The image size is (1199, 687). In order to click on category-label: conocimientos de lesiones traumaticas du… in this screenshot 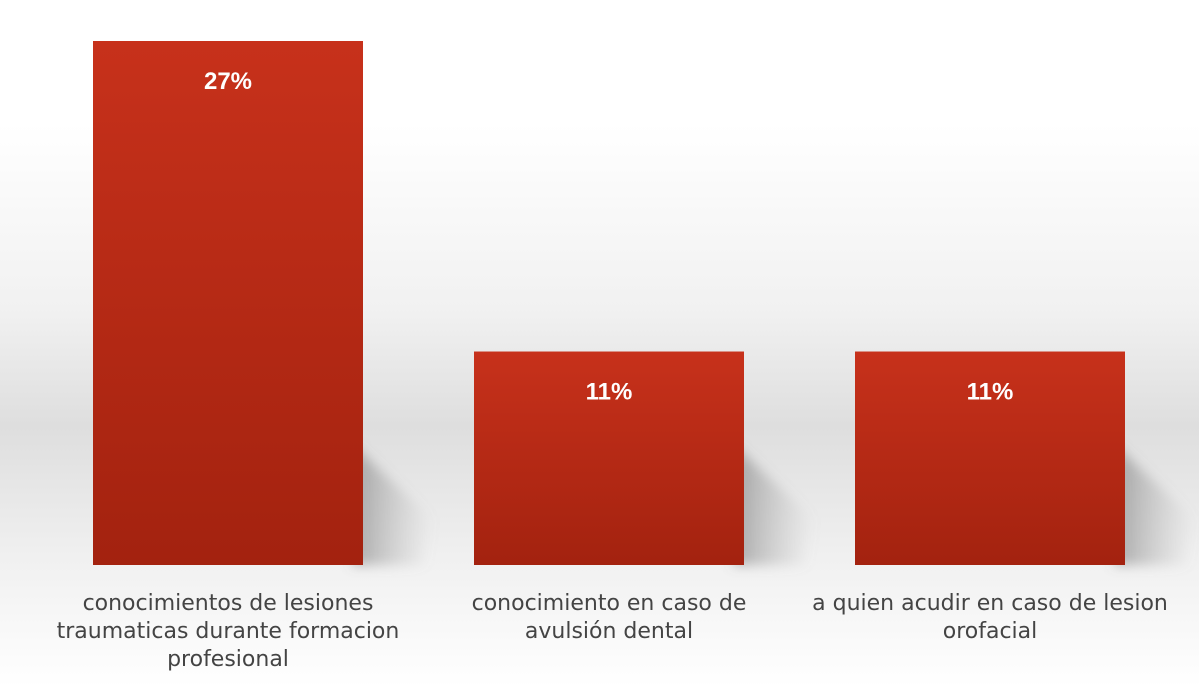, I will do `click(228, 631)`.